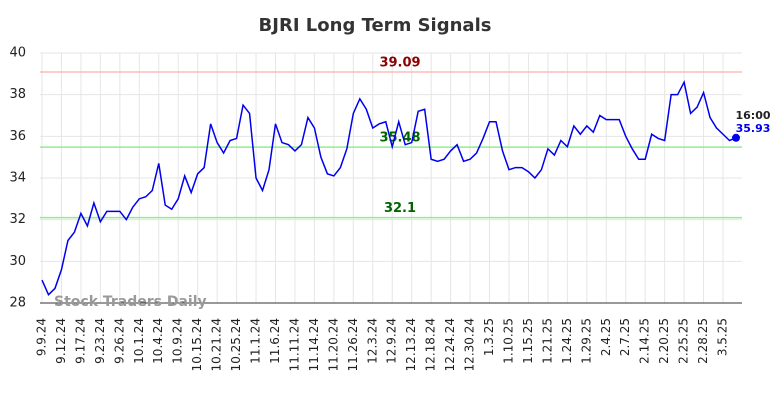 The image size is (784, 402). I want to click on y-tick-label: 38, so click(17, 94).